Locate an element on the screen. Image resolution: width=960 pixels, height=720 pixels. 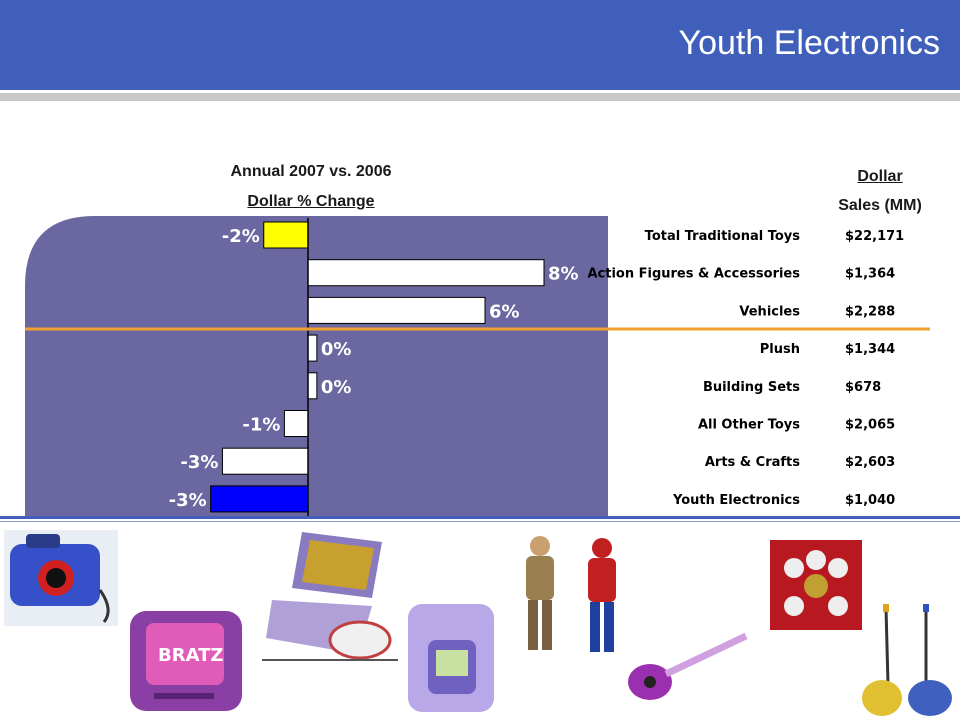
bar-data-label: 6% is located at coordinates (504, 311).